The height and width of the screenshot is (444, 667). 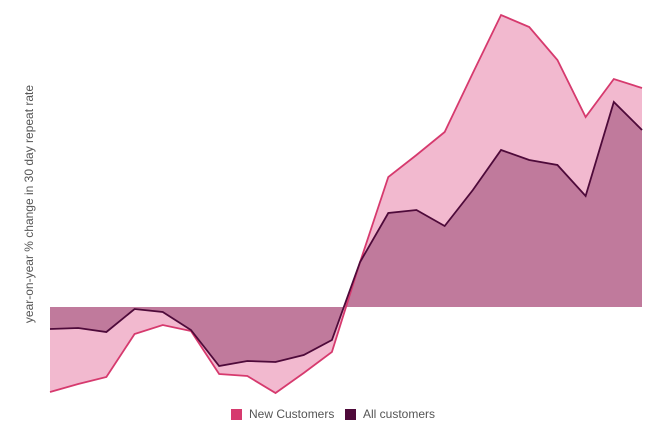 What do you see at coordinates (399, 414) in the screenshot?
I see `legend-label: All customers` at bounding box center [399, 414].